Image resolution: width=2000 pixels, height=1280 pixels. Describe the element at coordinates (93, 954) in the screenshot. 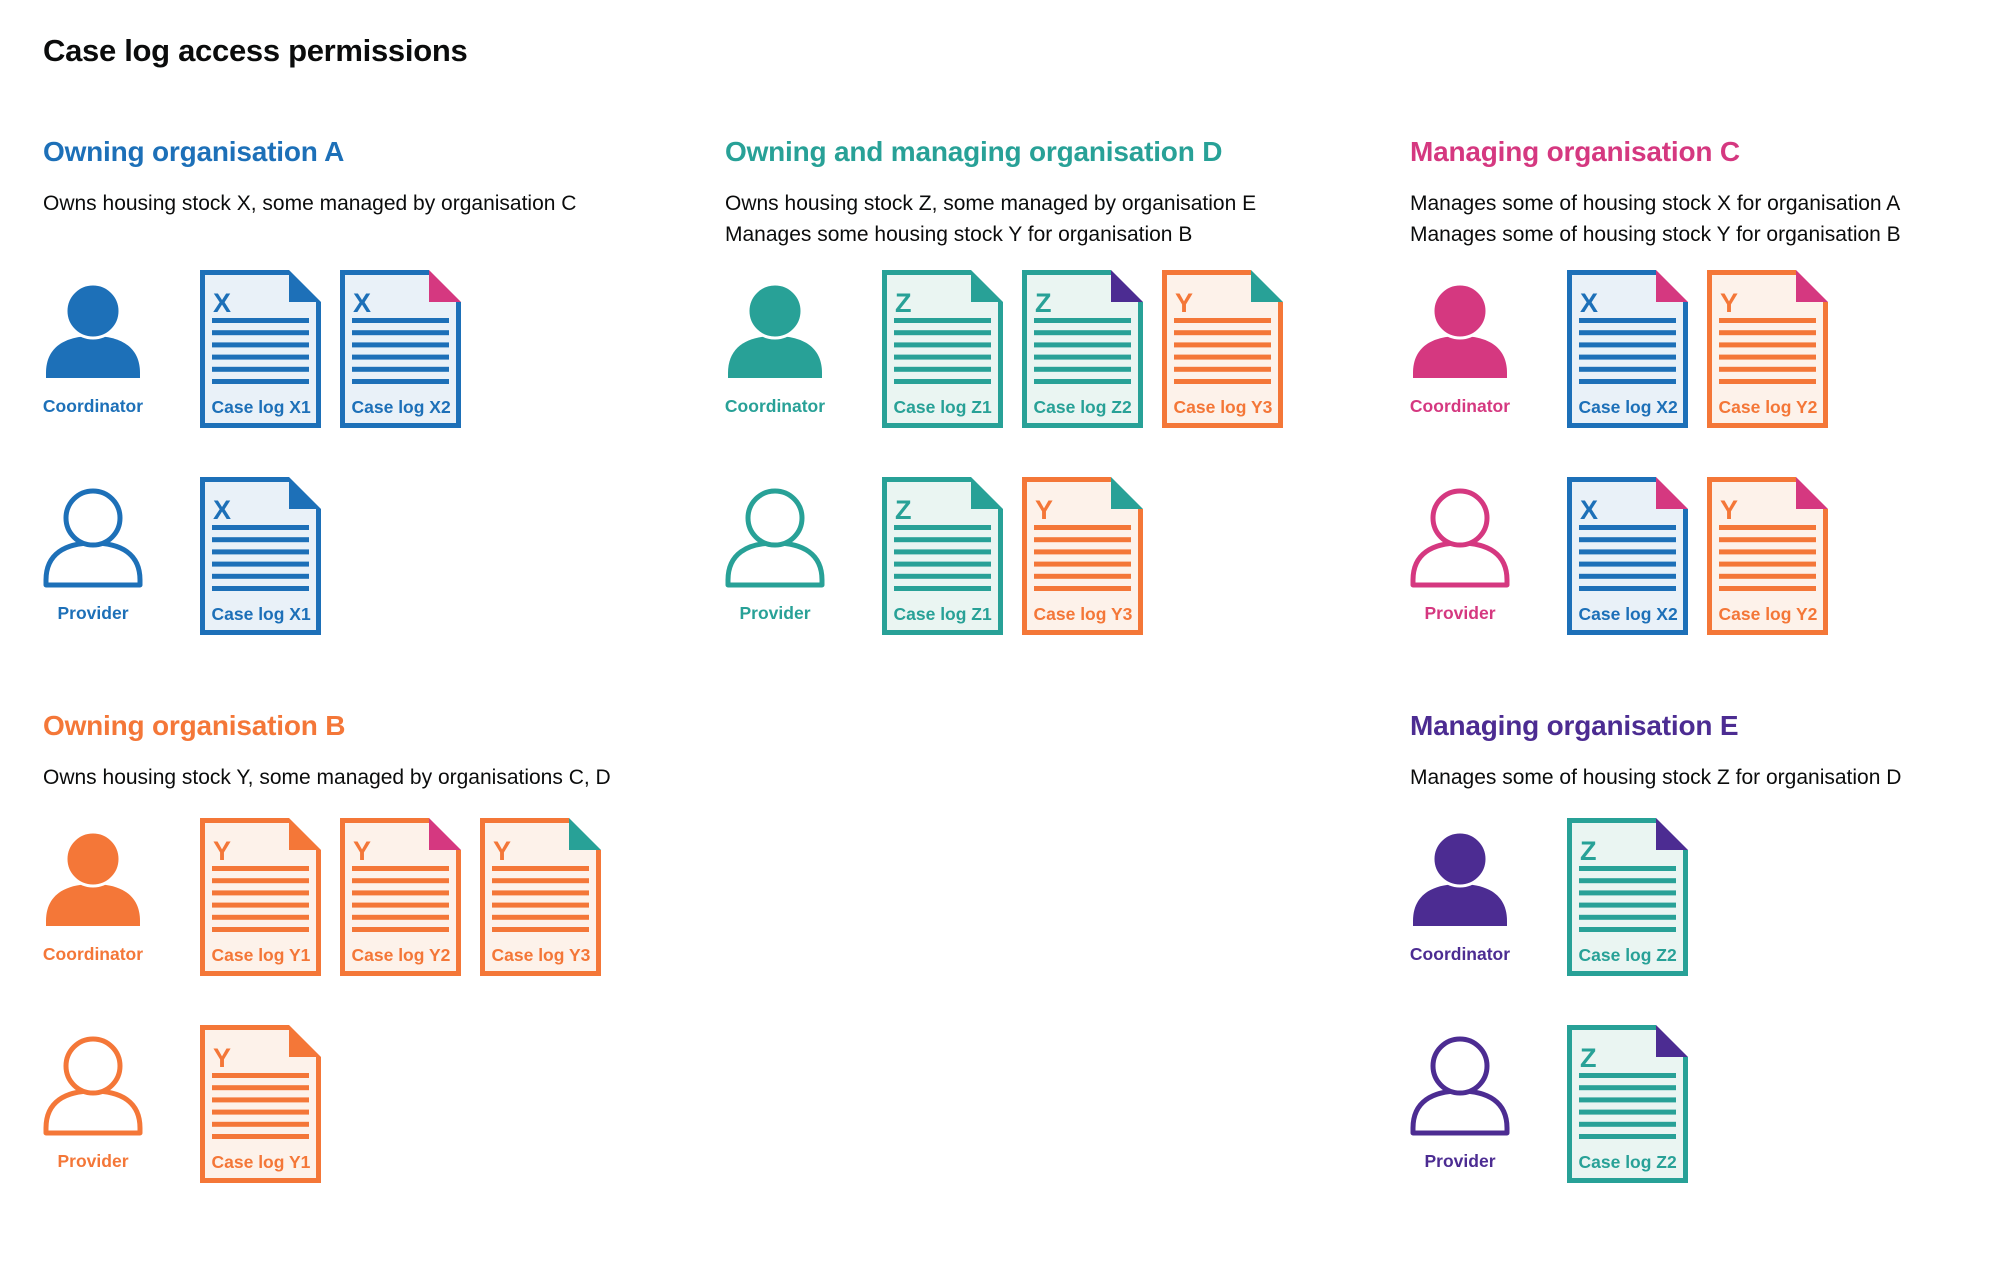

I see `org-b-coordinator-label: Coordinator` at that location.